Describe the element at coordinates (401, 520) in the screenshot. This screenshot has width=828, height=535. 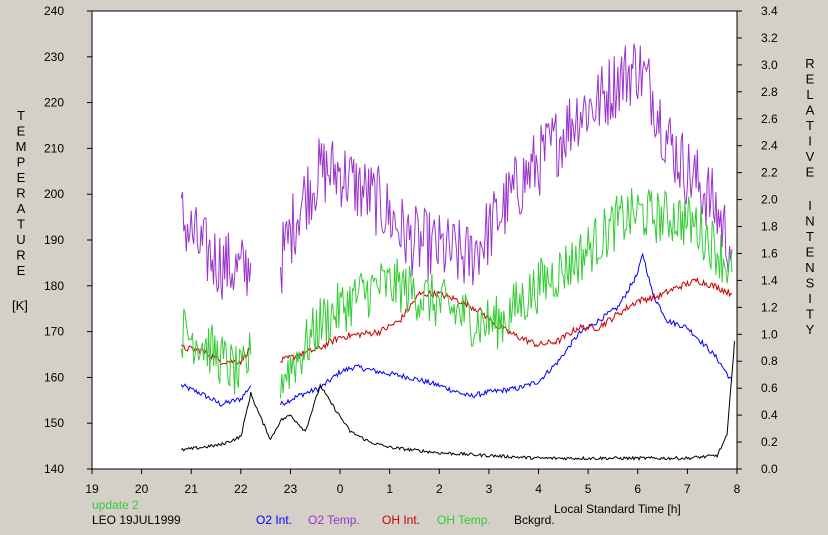
I see `legend-item: OH Int.` at that location.